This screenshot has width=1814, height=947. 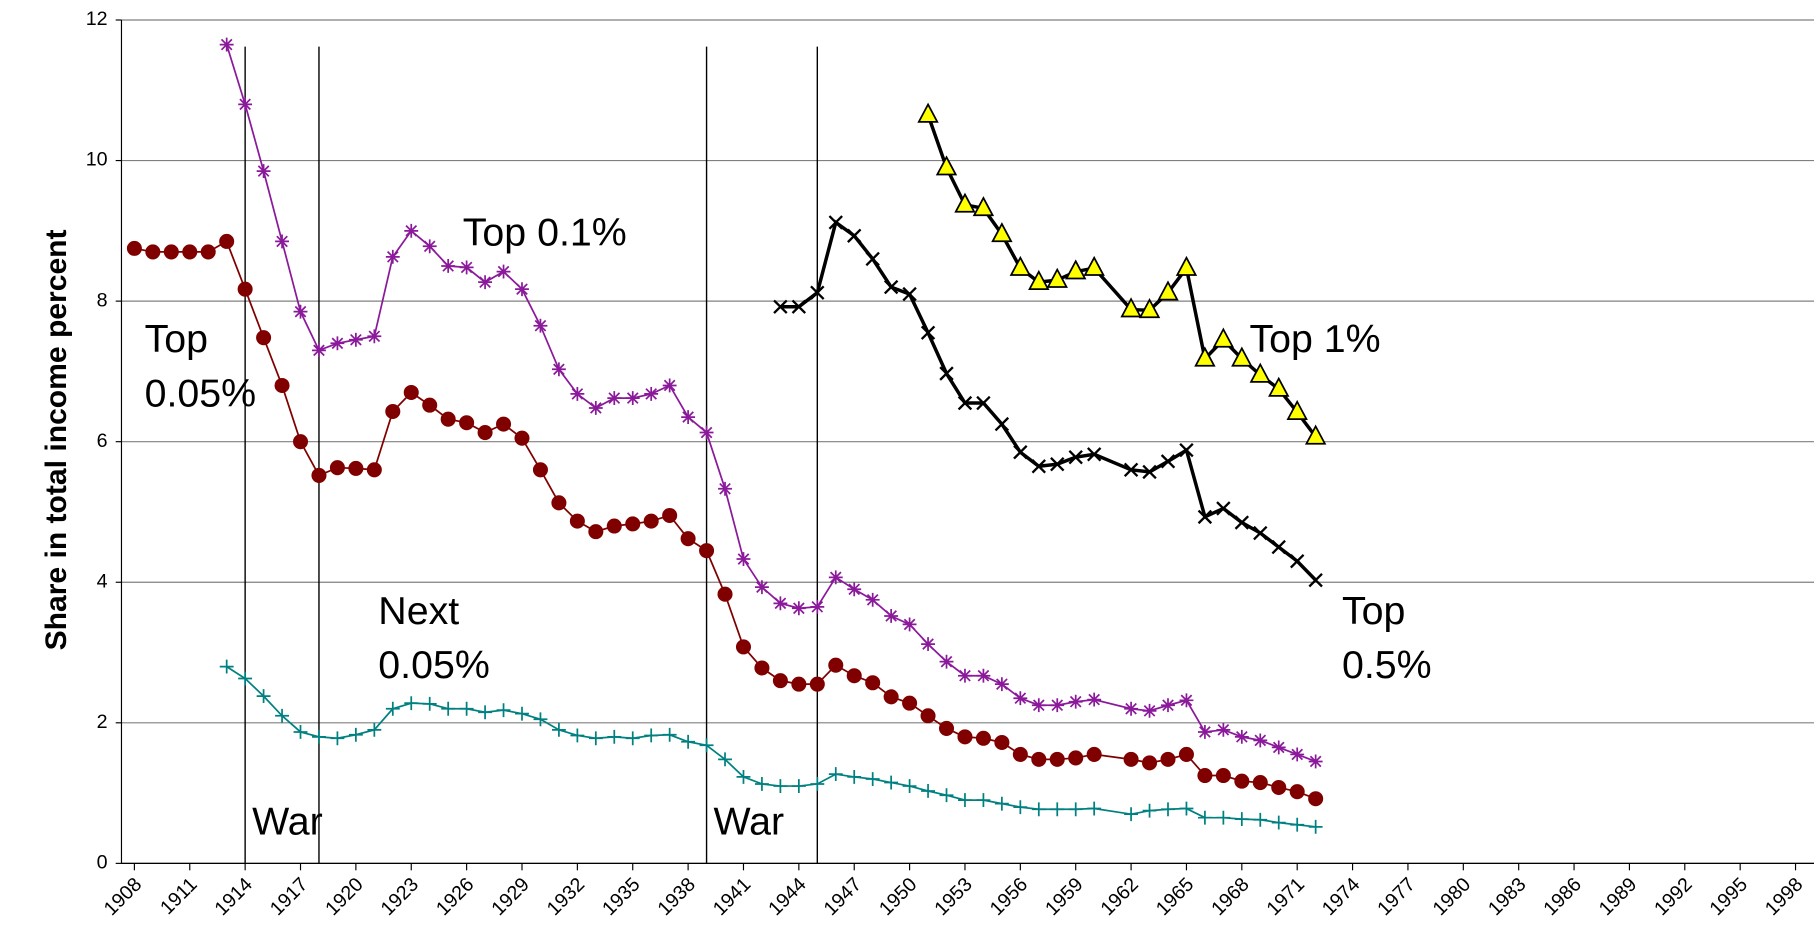 I want to click on series, so click(x=1122, y=273).